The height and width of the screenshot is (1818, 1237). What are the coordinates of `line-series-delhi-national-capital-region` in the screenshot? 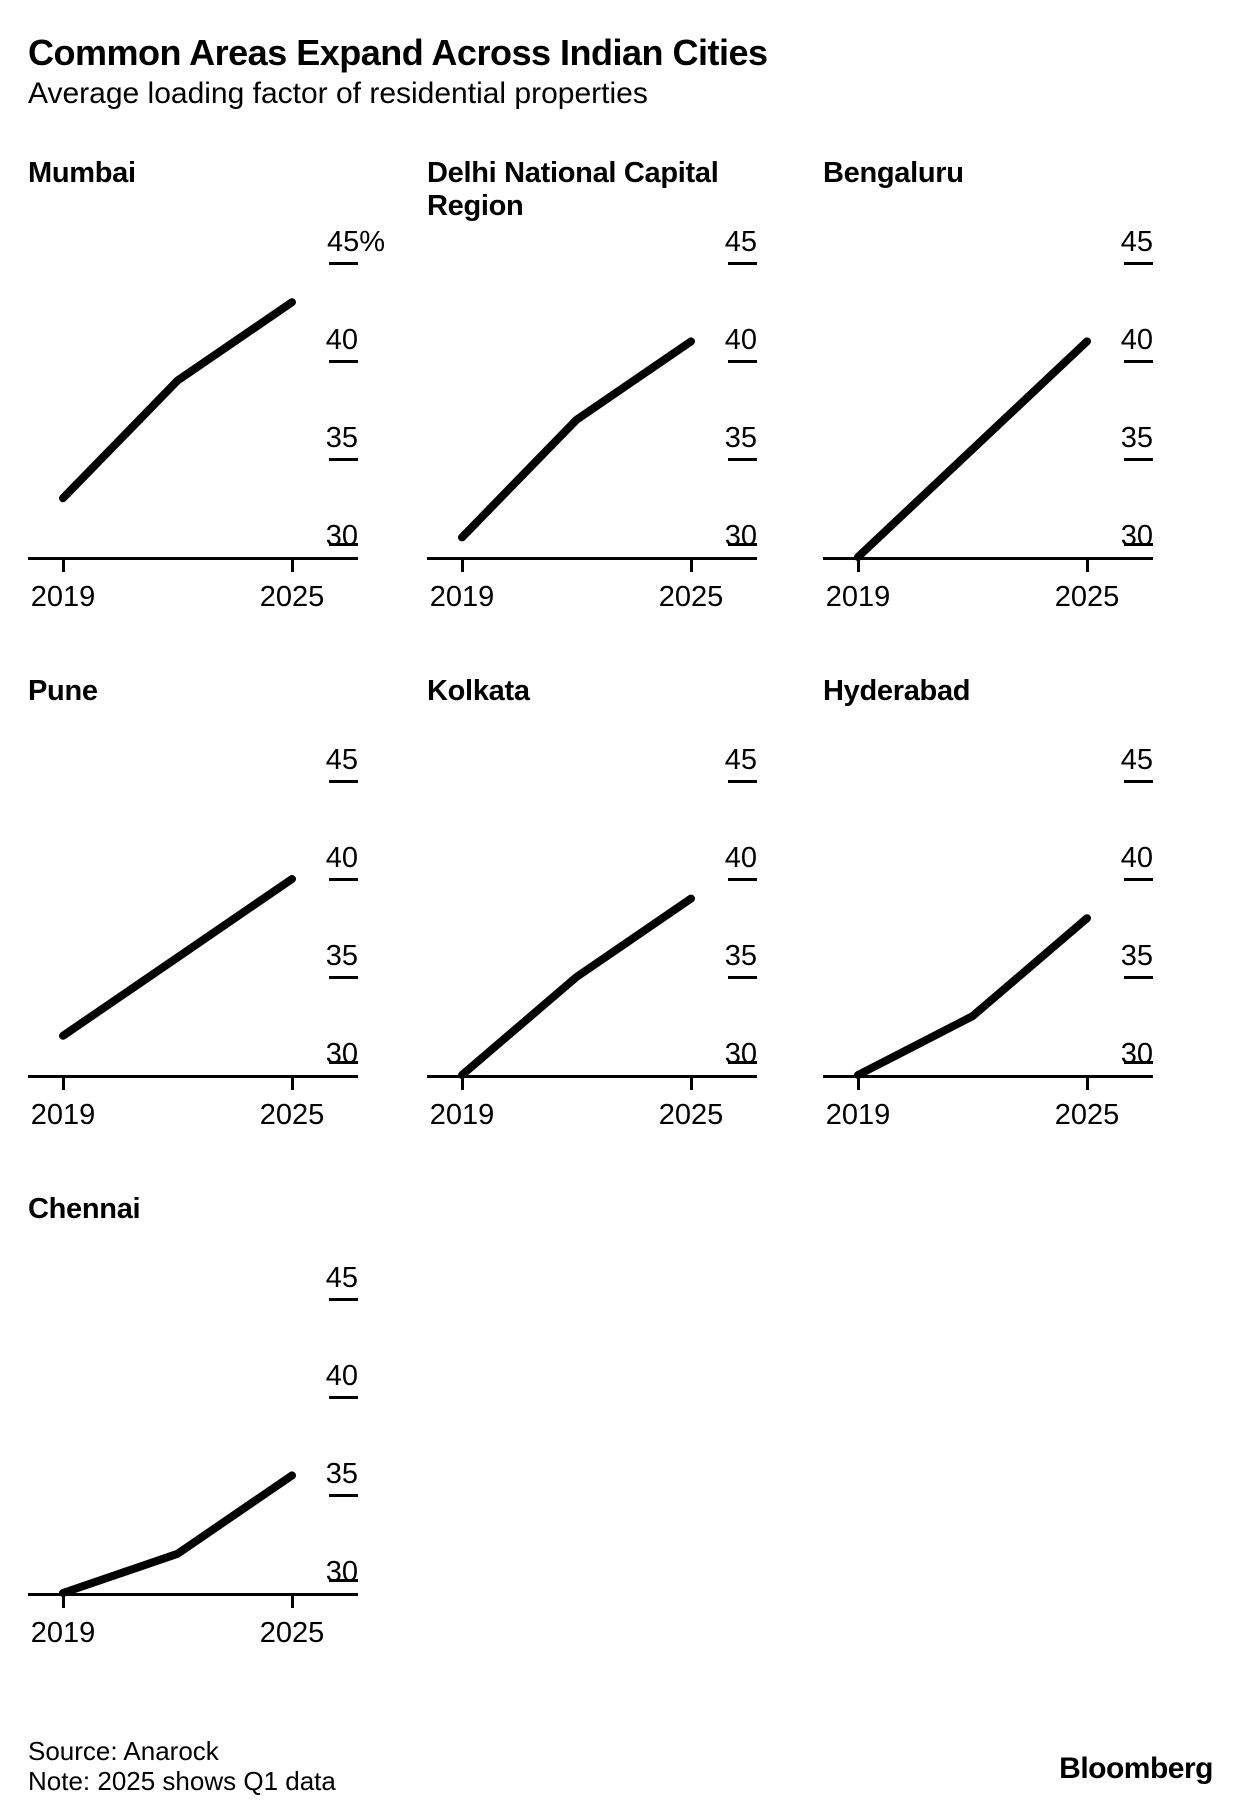 It's located at (576, 439).